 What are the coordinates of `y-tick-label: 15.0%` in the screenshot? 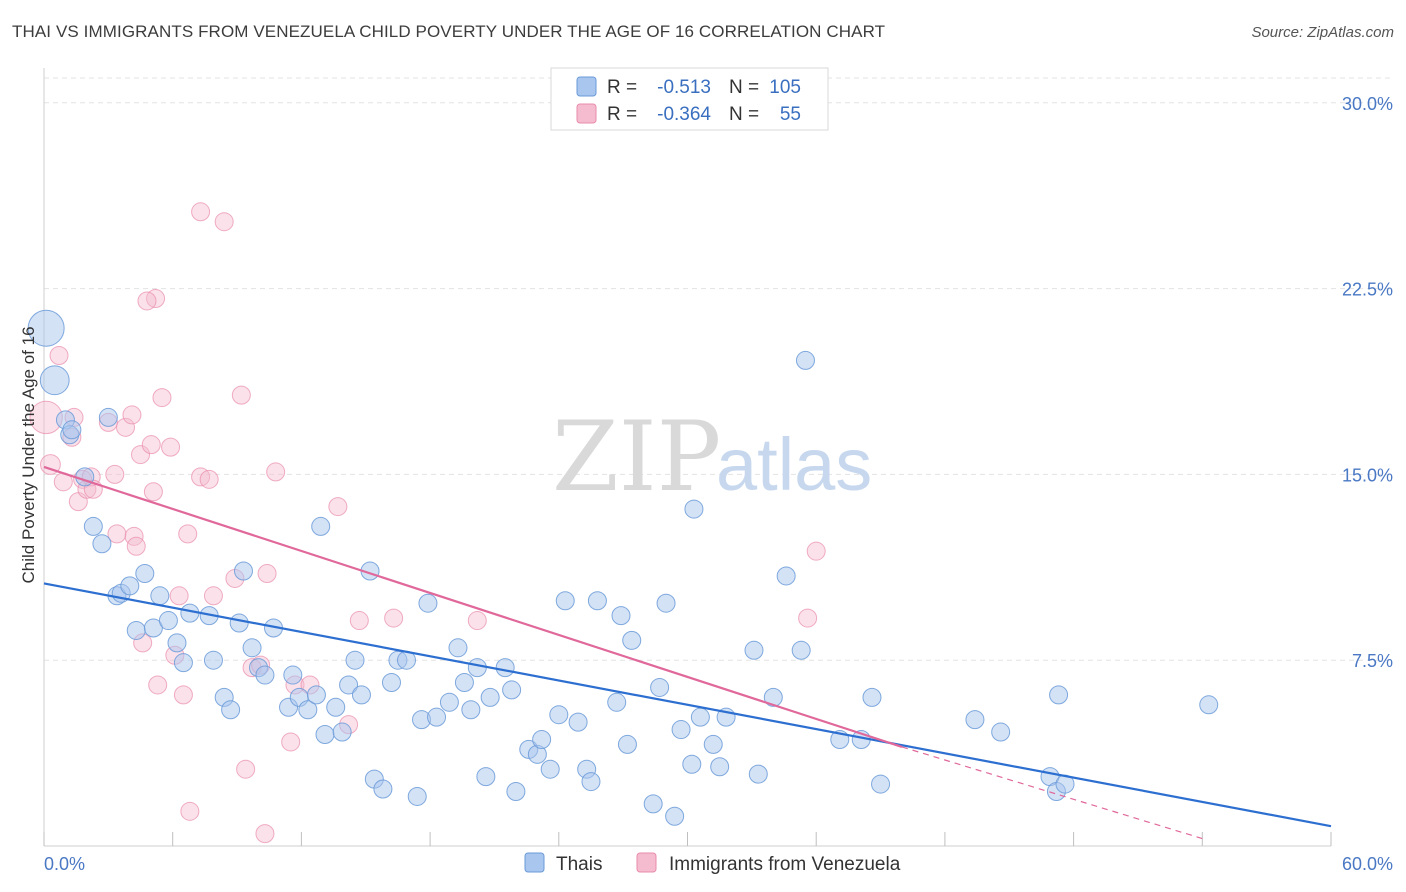 It's located at (1367, 475).